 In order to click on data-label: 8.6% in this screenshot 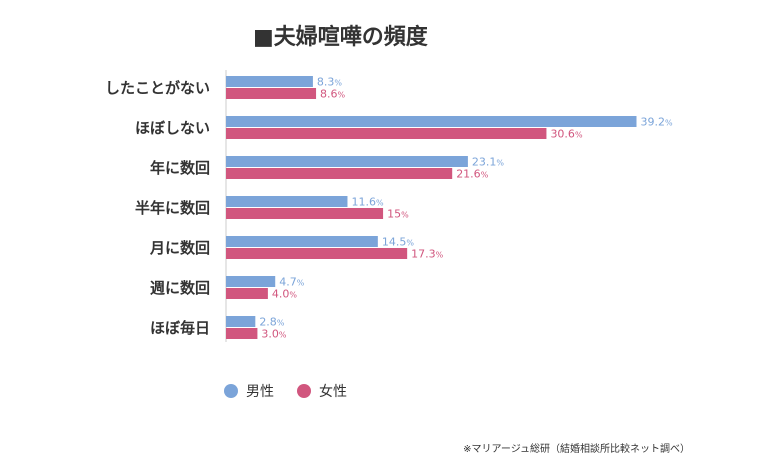, I will do `click(333, 94)`.